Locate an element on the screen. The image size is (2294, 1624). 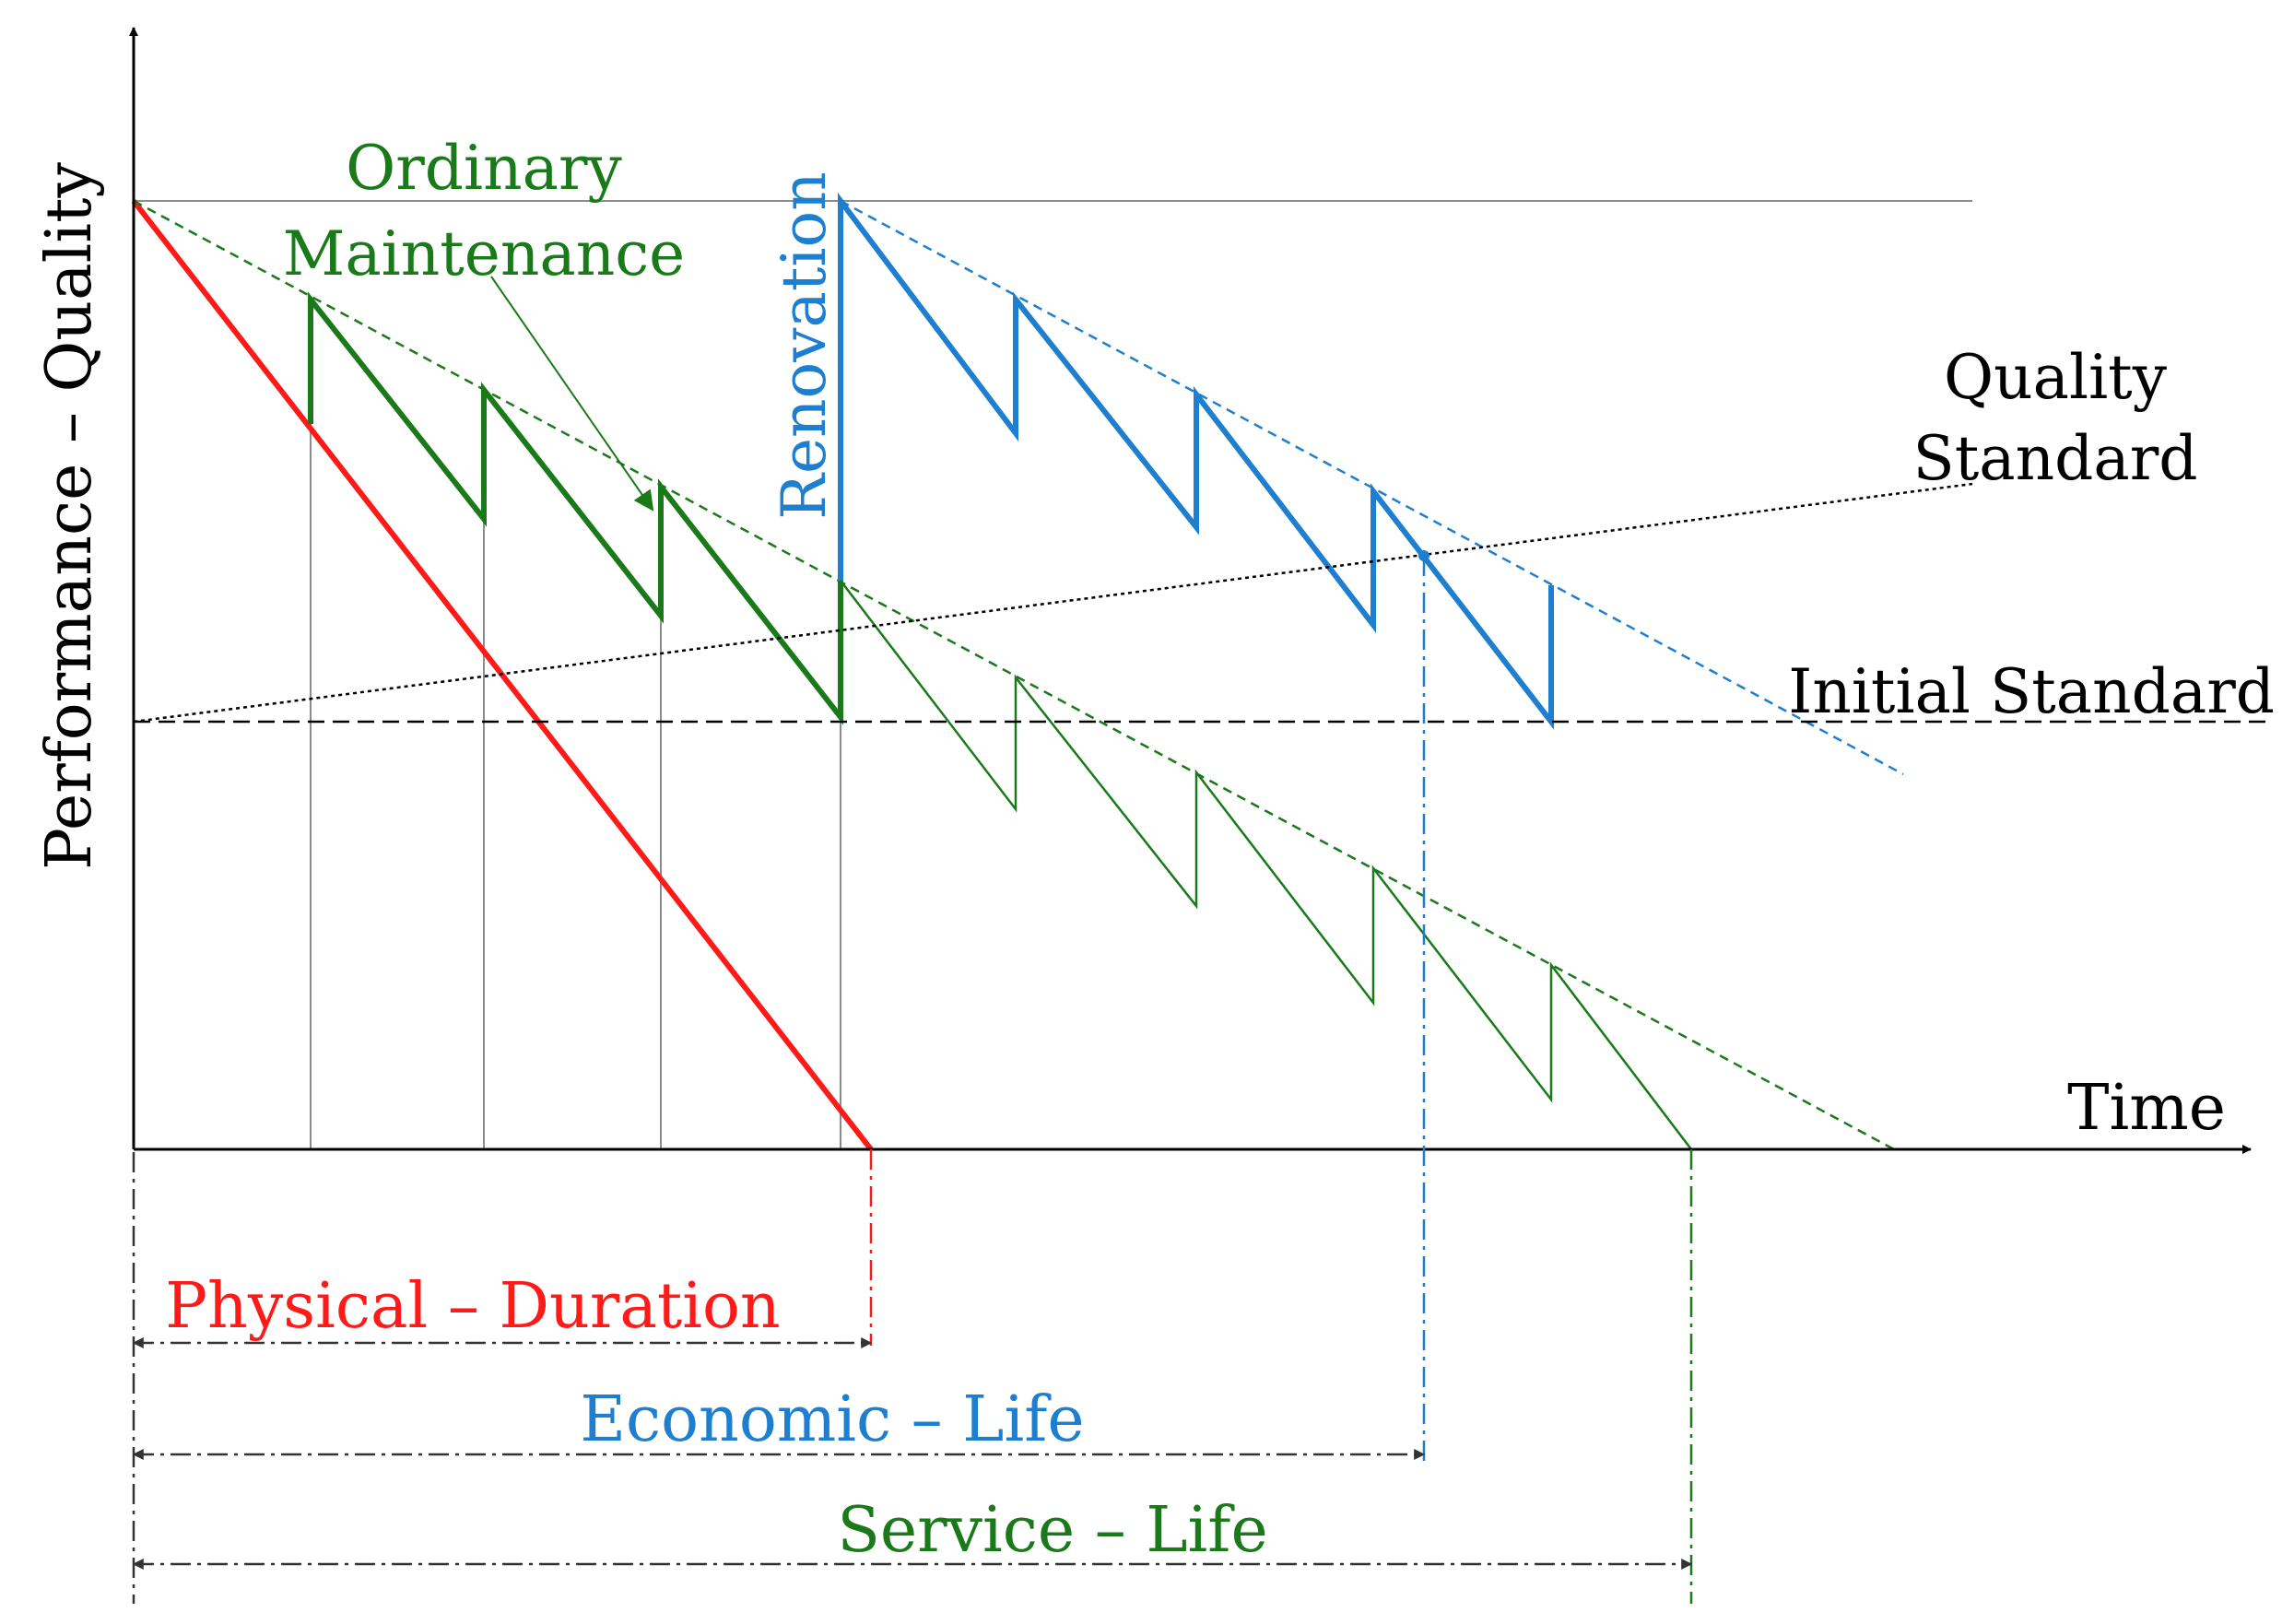
maintenance-sawtooth-thin is located at coordinates (1266, 865).